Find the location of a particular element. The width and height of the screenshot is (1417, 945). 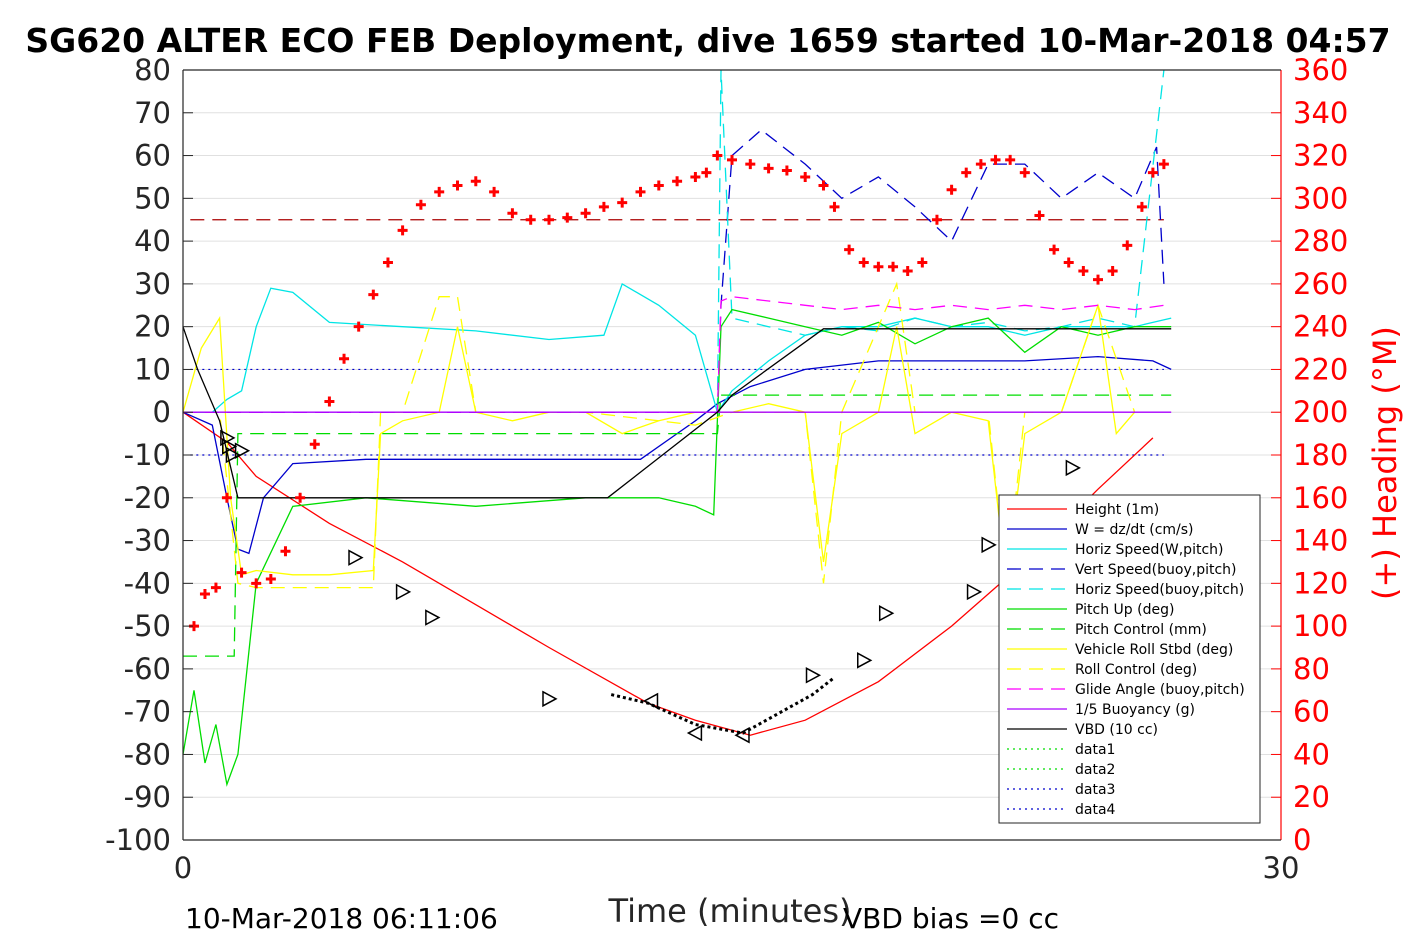

legend-label: W = dz/dt (cm/s) is located at coordinates (1134, 530).